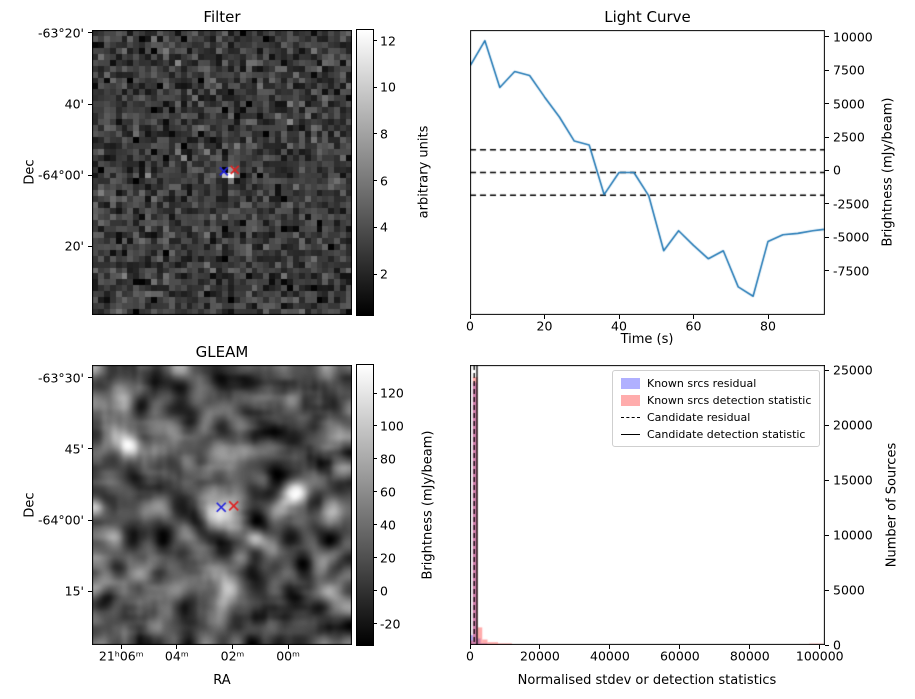  I want to click on light-curve-xtick-label: 40, so click(619, 326).